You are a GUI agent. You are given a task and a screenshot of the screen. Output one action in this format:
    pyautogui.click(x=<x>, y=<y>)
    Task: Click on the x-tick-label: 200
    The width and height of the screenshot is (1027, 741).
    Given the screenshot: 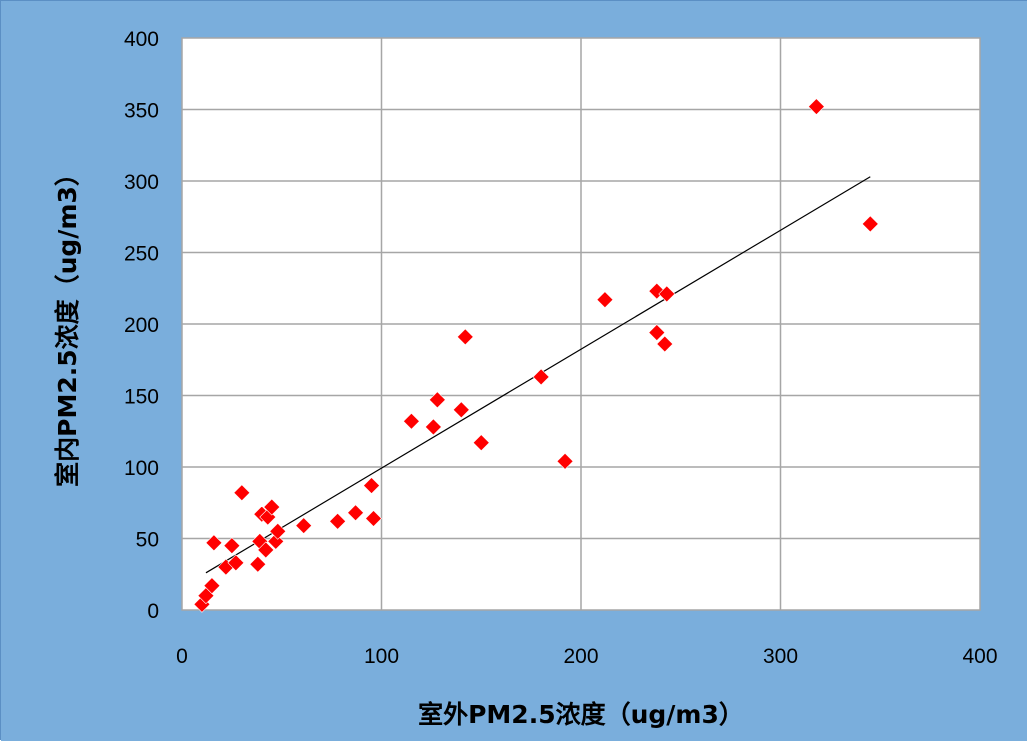 What is the action you would take?
    pyautogui.click(x=580, y=656)
    